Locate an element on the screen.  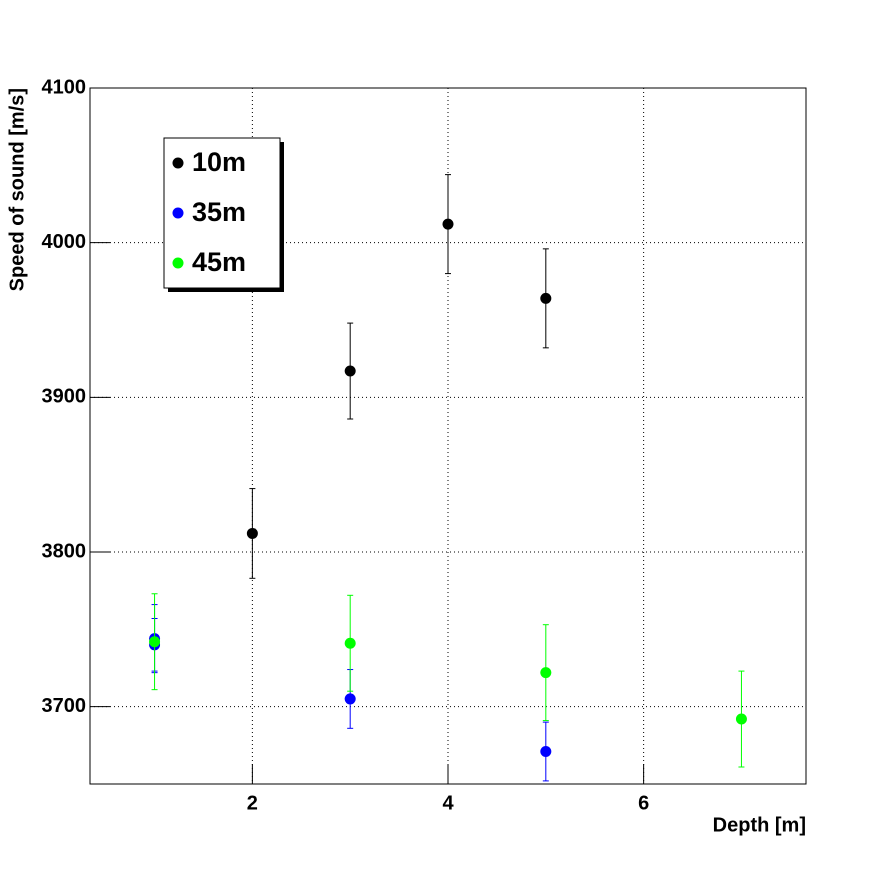
legend-label: 45m is located at coordinates (219, 262).